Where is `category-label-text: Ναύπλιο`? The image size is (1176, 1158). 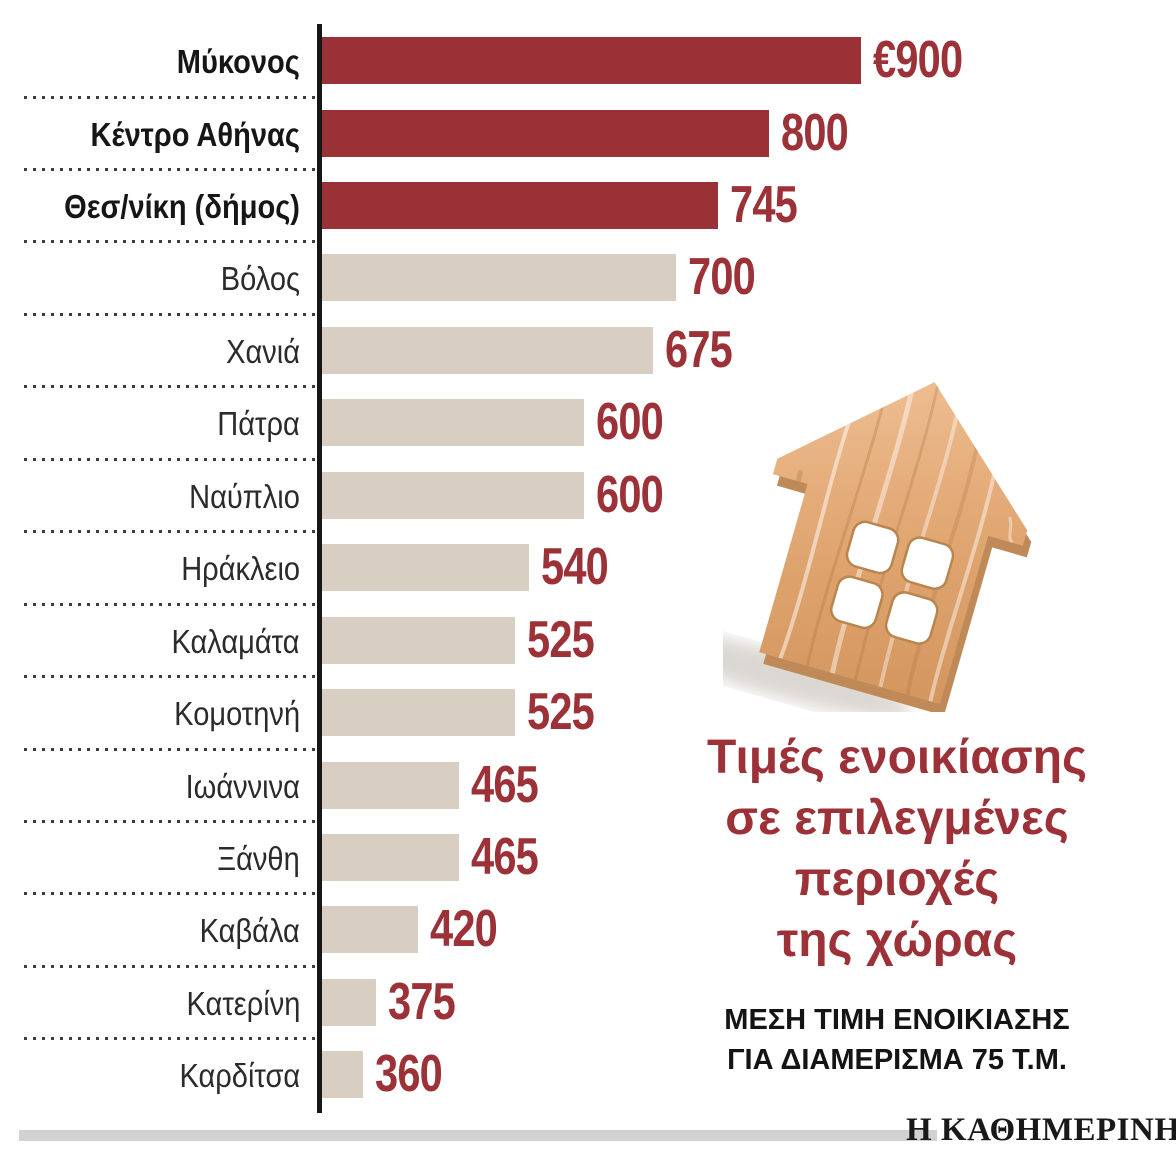
category-label-text: Ναύπλιο is located at coordinates (244, 496).